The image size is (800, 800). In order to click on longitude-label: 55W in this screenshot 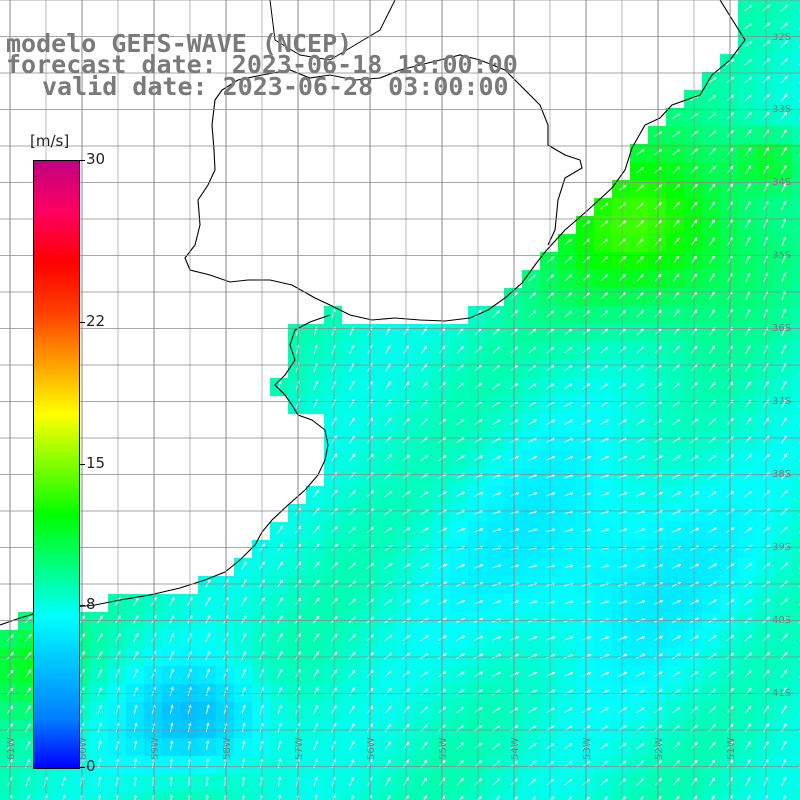, I will do `click(443, 748)`.